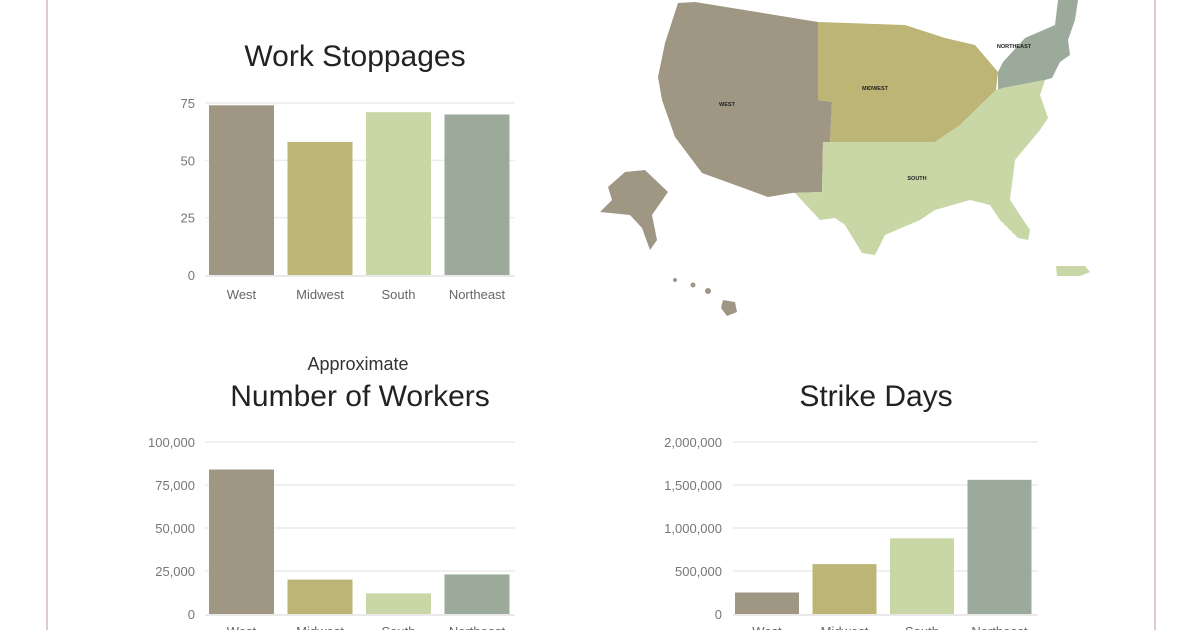 This screenshot has width=1200, height=630. Describe the element at coordinates (357, 364) in the screenshot. I see `chart-subtitle: Approximate` at that location.